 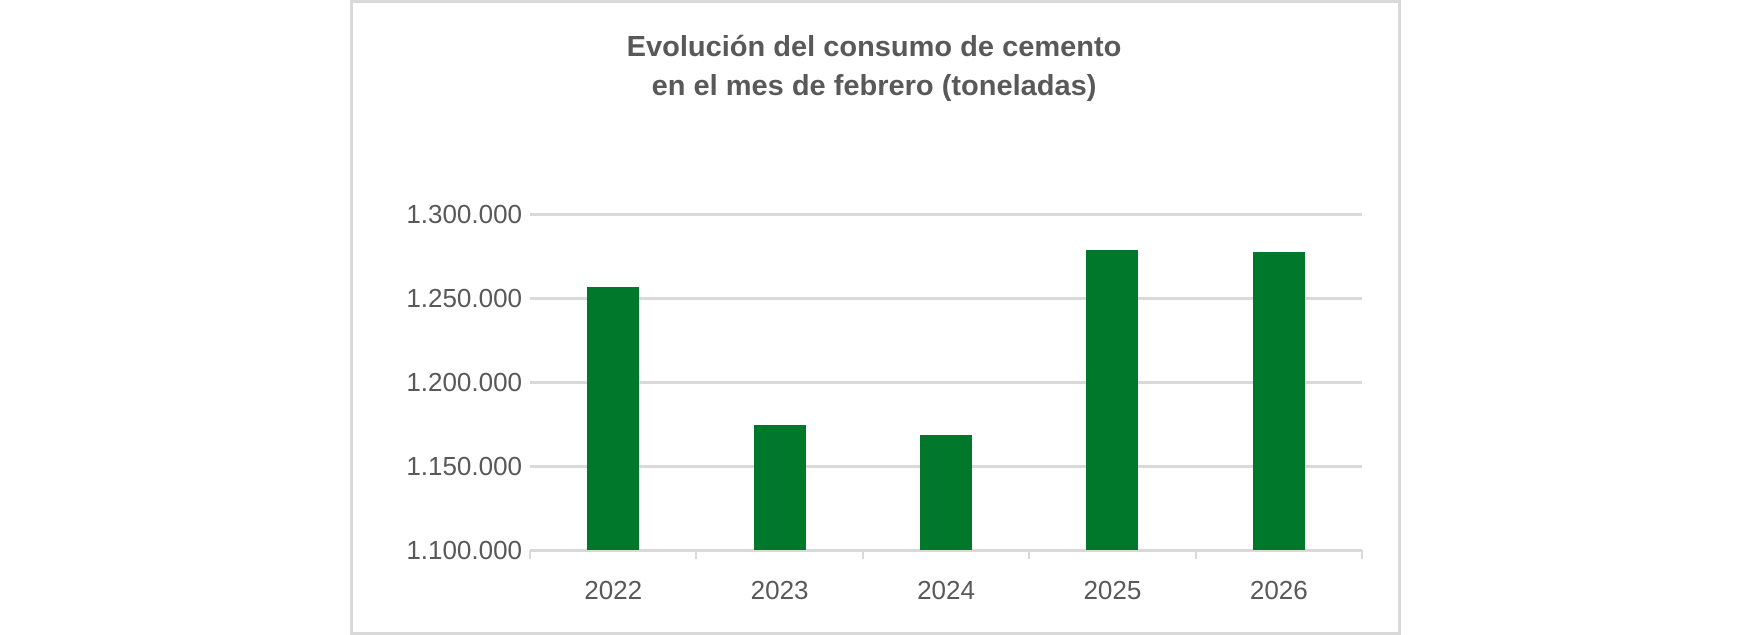 What do you see at coordinates (613, 418) in the screenshot?
I see `bar-2022` at bounding box center [613, 418].